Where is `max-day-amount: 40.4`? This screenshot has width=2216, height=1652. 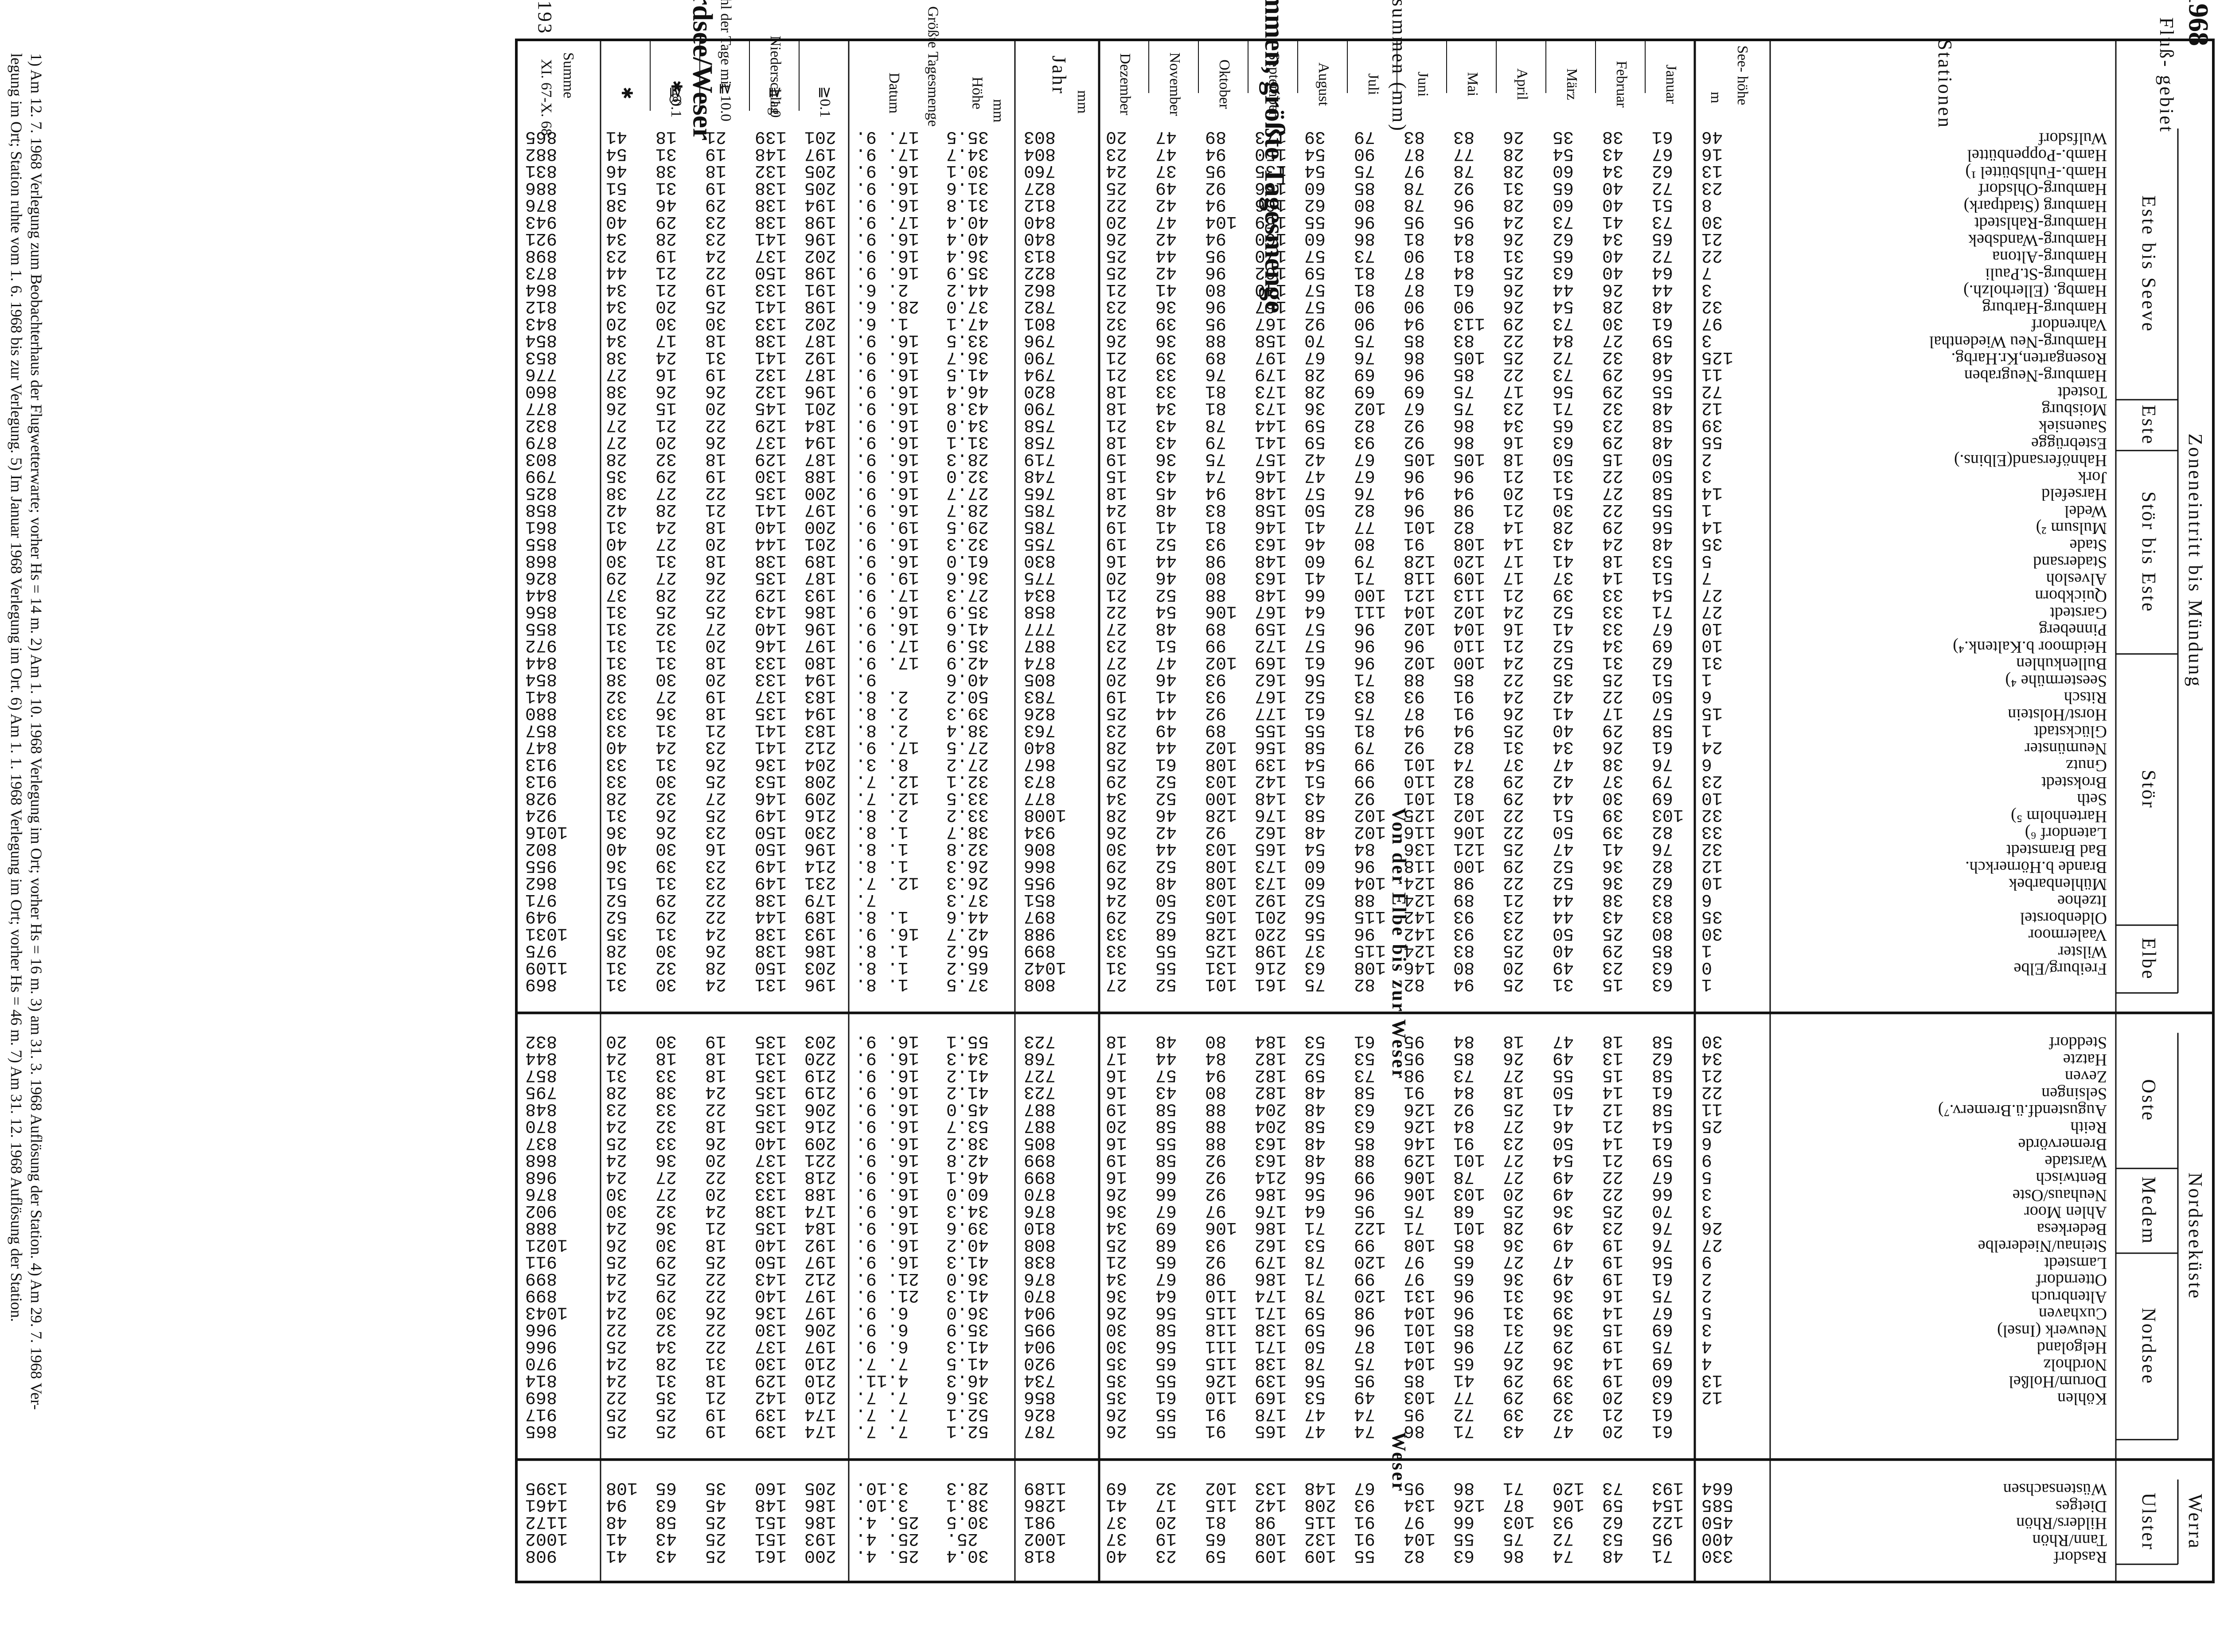 max-day-amount: 40.4 is located at coordinates (968, 238).